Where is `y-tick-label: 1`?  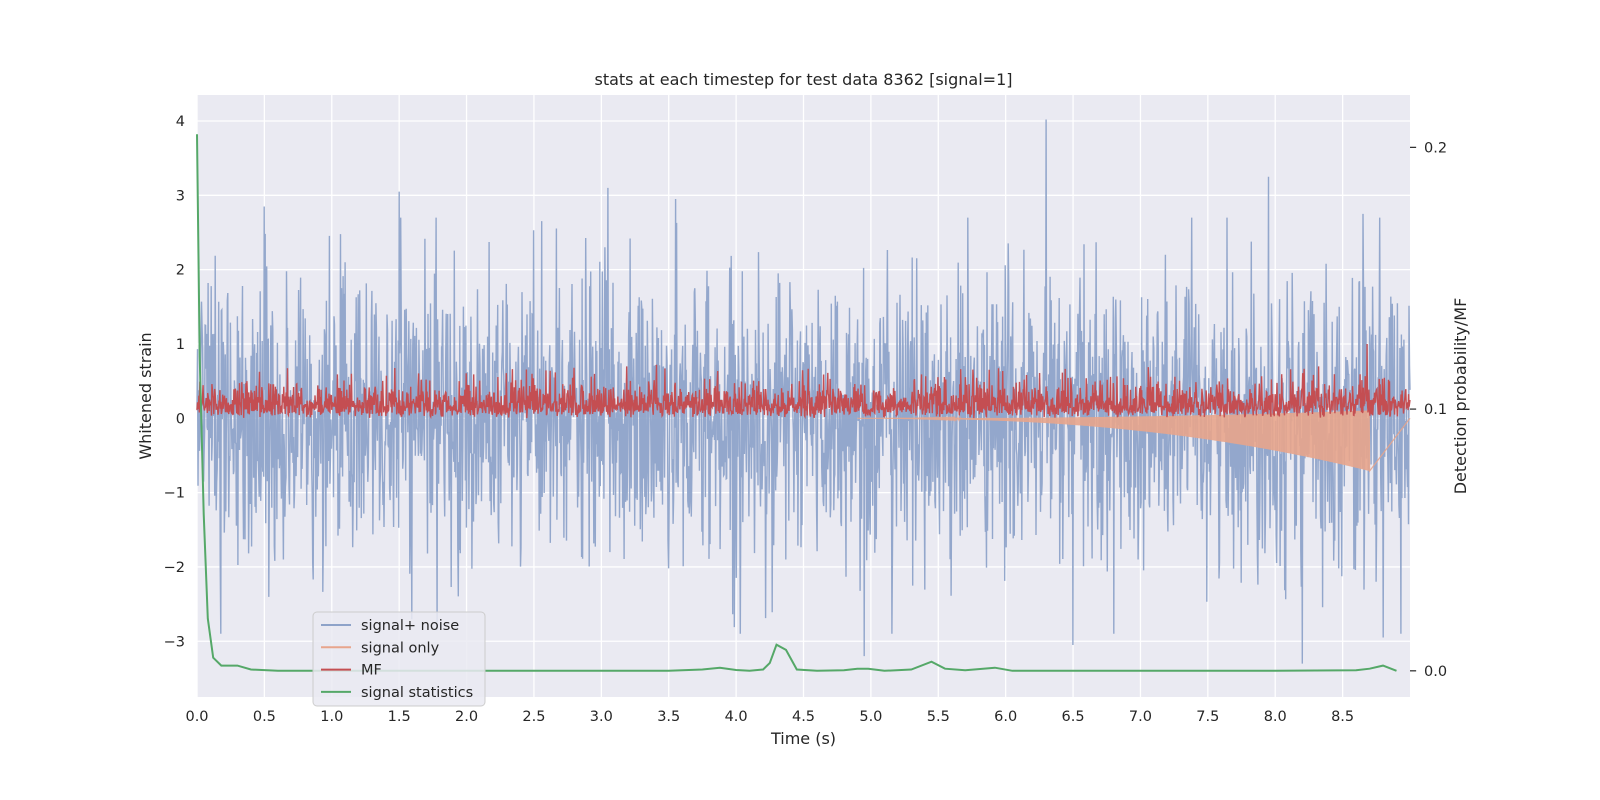
y-tick-label: 1 is located at coordinates (180, 345).